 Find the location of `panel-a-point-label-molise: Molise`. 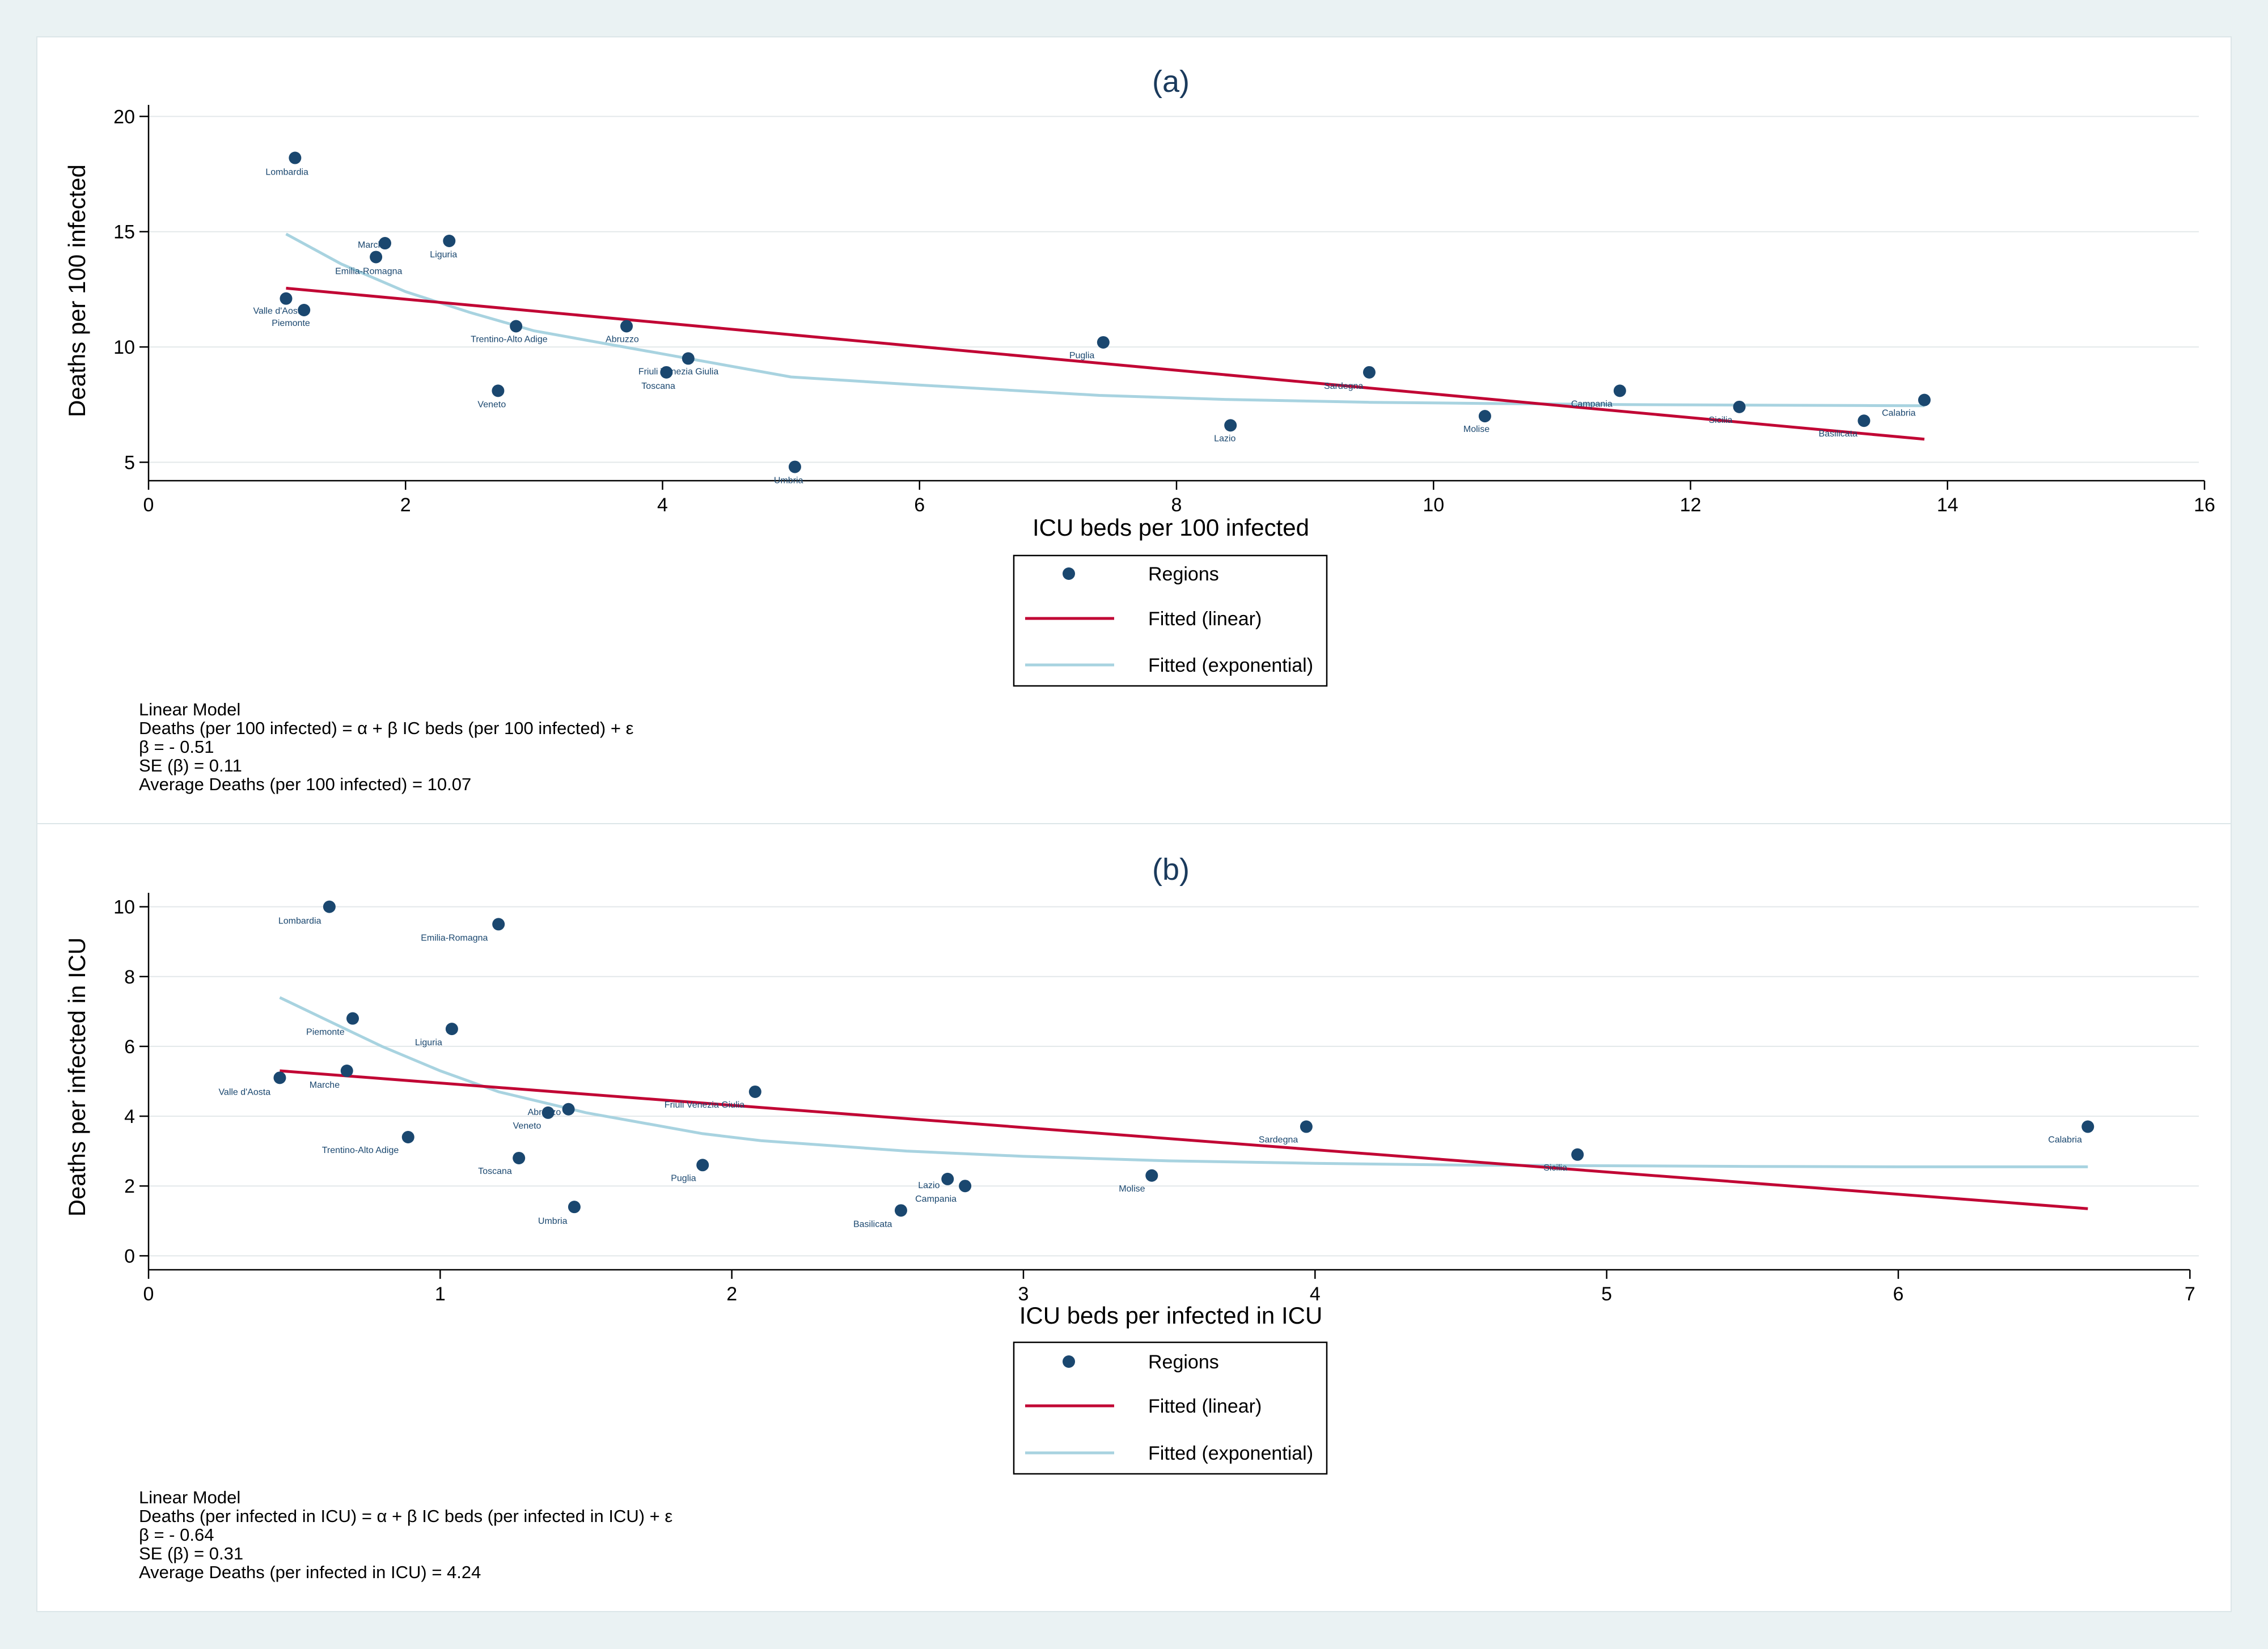

panel-a-point-label-molise: Molise is located at coordinates (1476, 429).